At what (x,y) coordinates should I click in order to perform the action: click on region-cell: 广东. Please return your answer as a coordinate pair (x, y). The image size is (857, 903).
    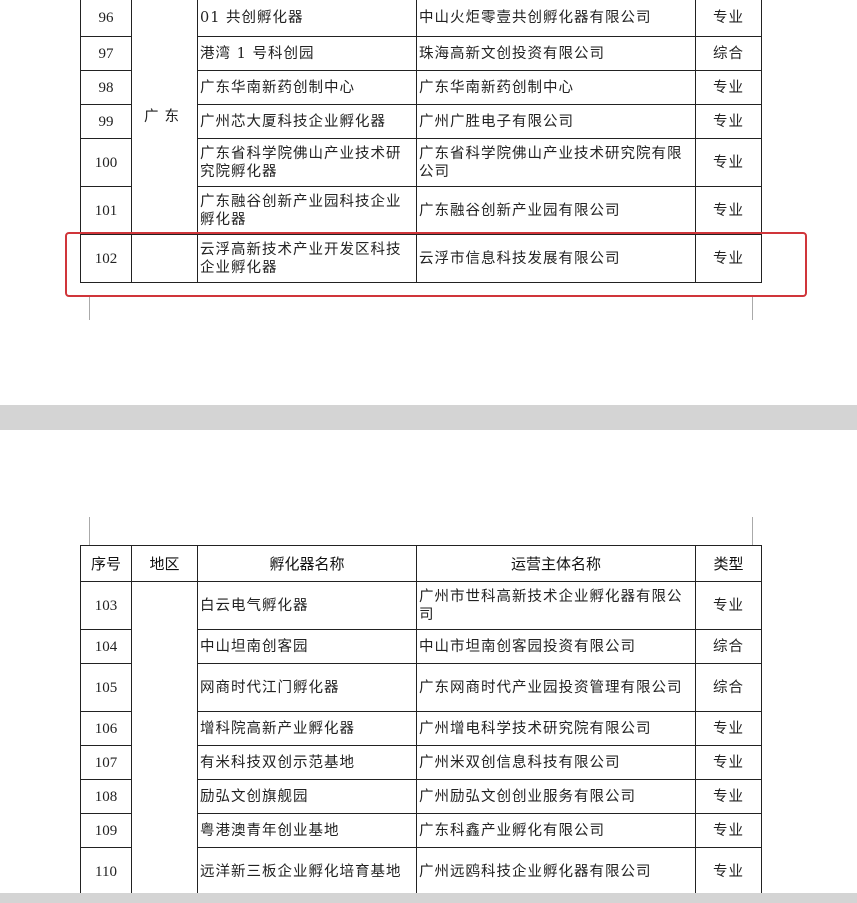
    Looking at the image, I should click on (164, 117).